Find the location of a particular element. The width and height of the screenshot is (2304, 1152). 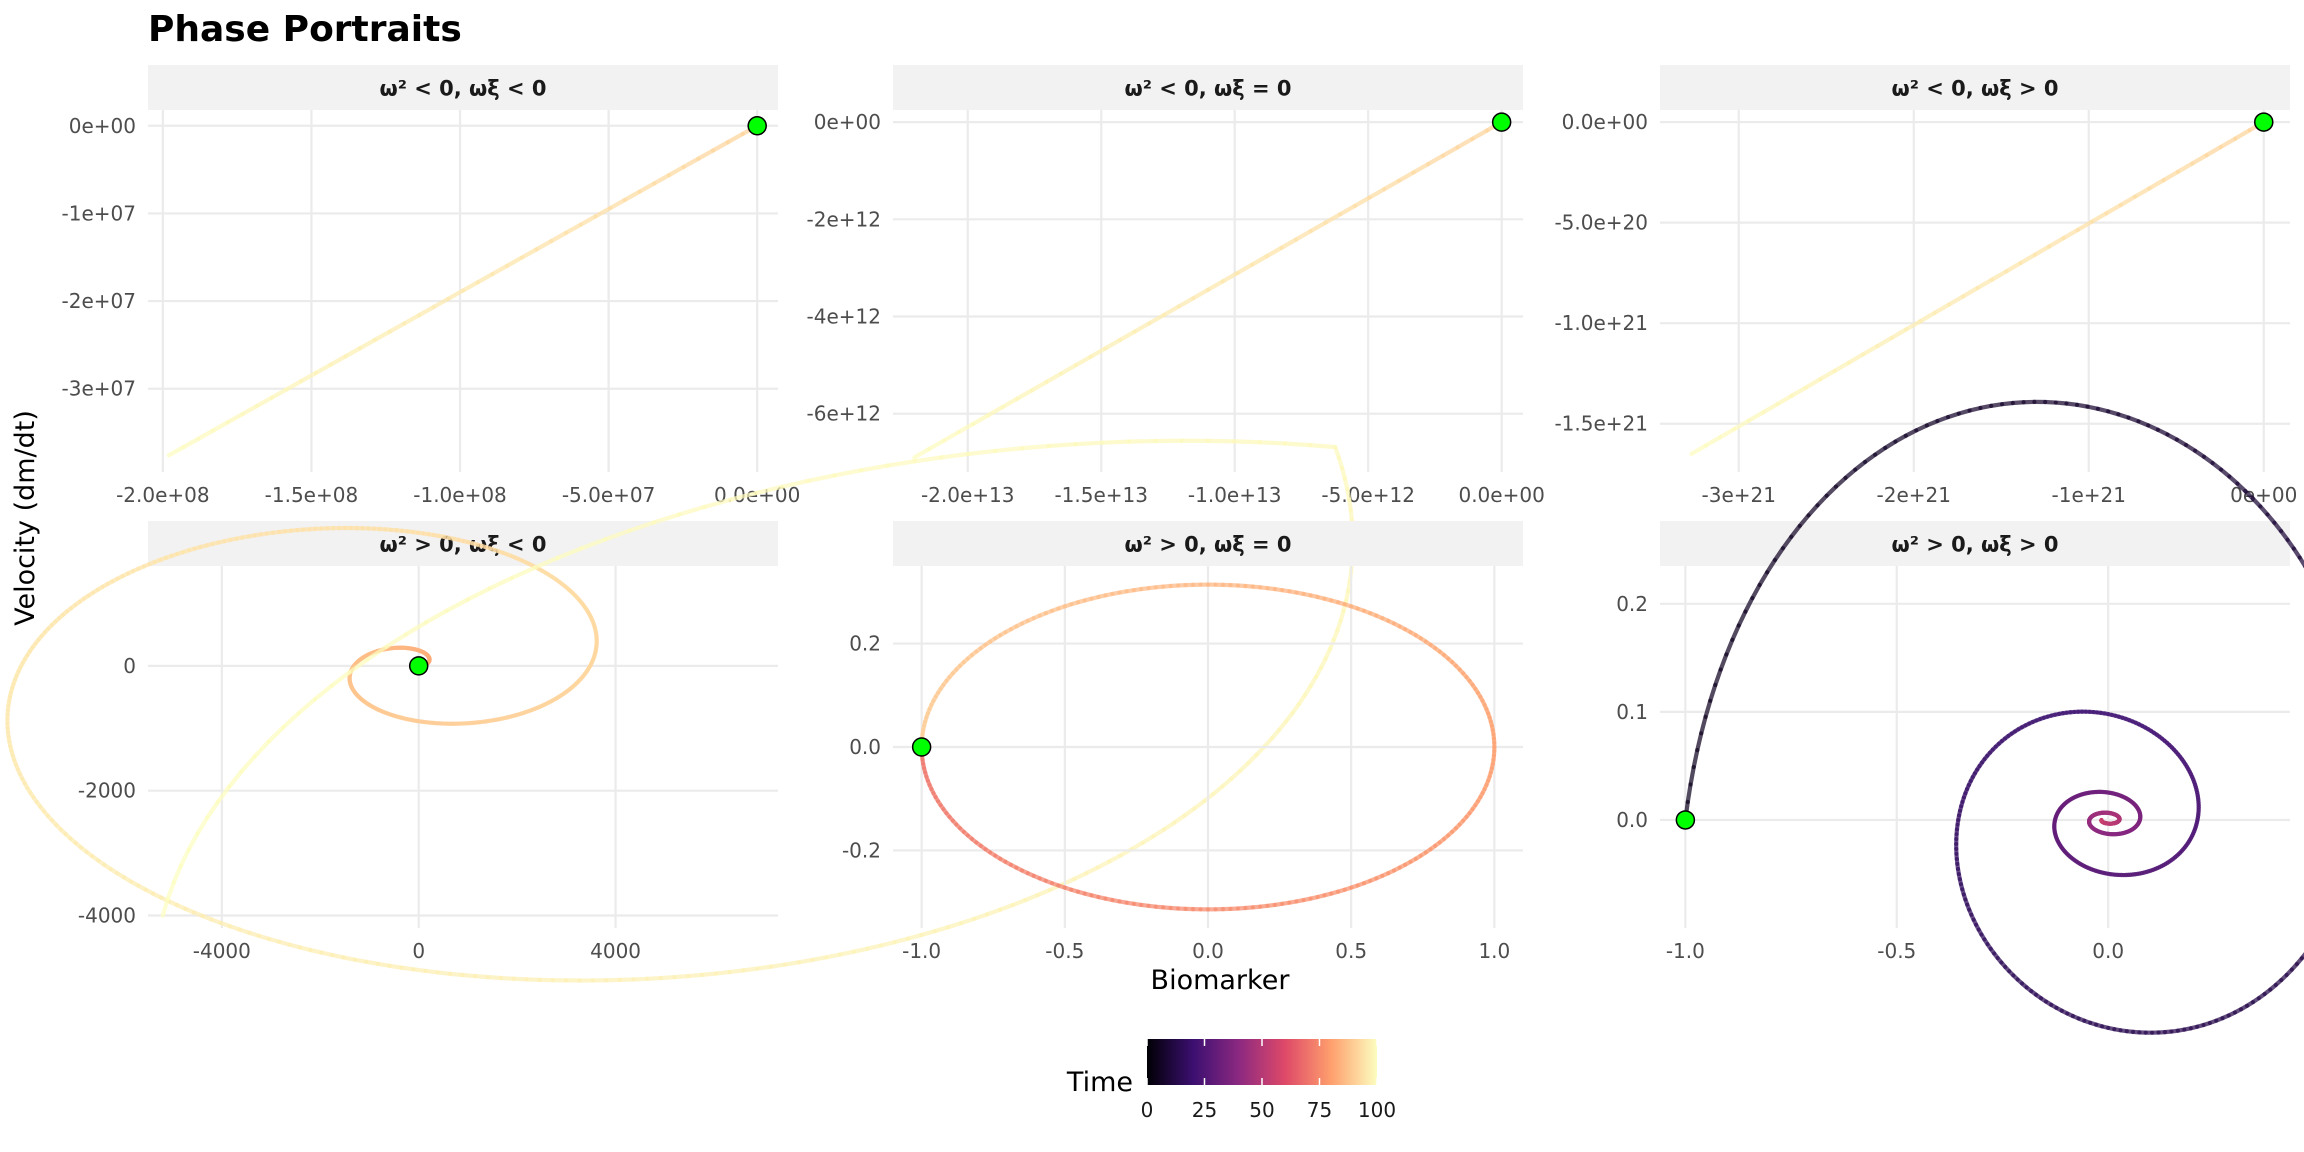

x-tick-label: -5.0e+07 is located at coordinates (609, 495).